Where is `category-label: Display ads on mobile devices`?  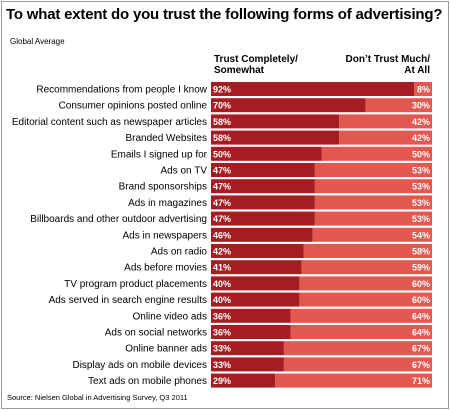 category-label: Display ads on mobile devices is located at coordinates (139, 365).